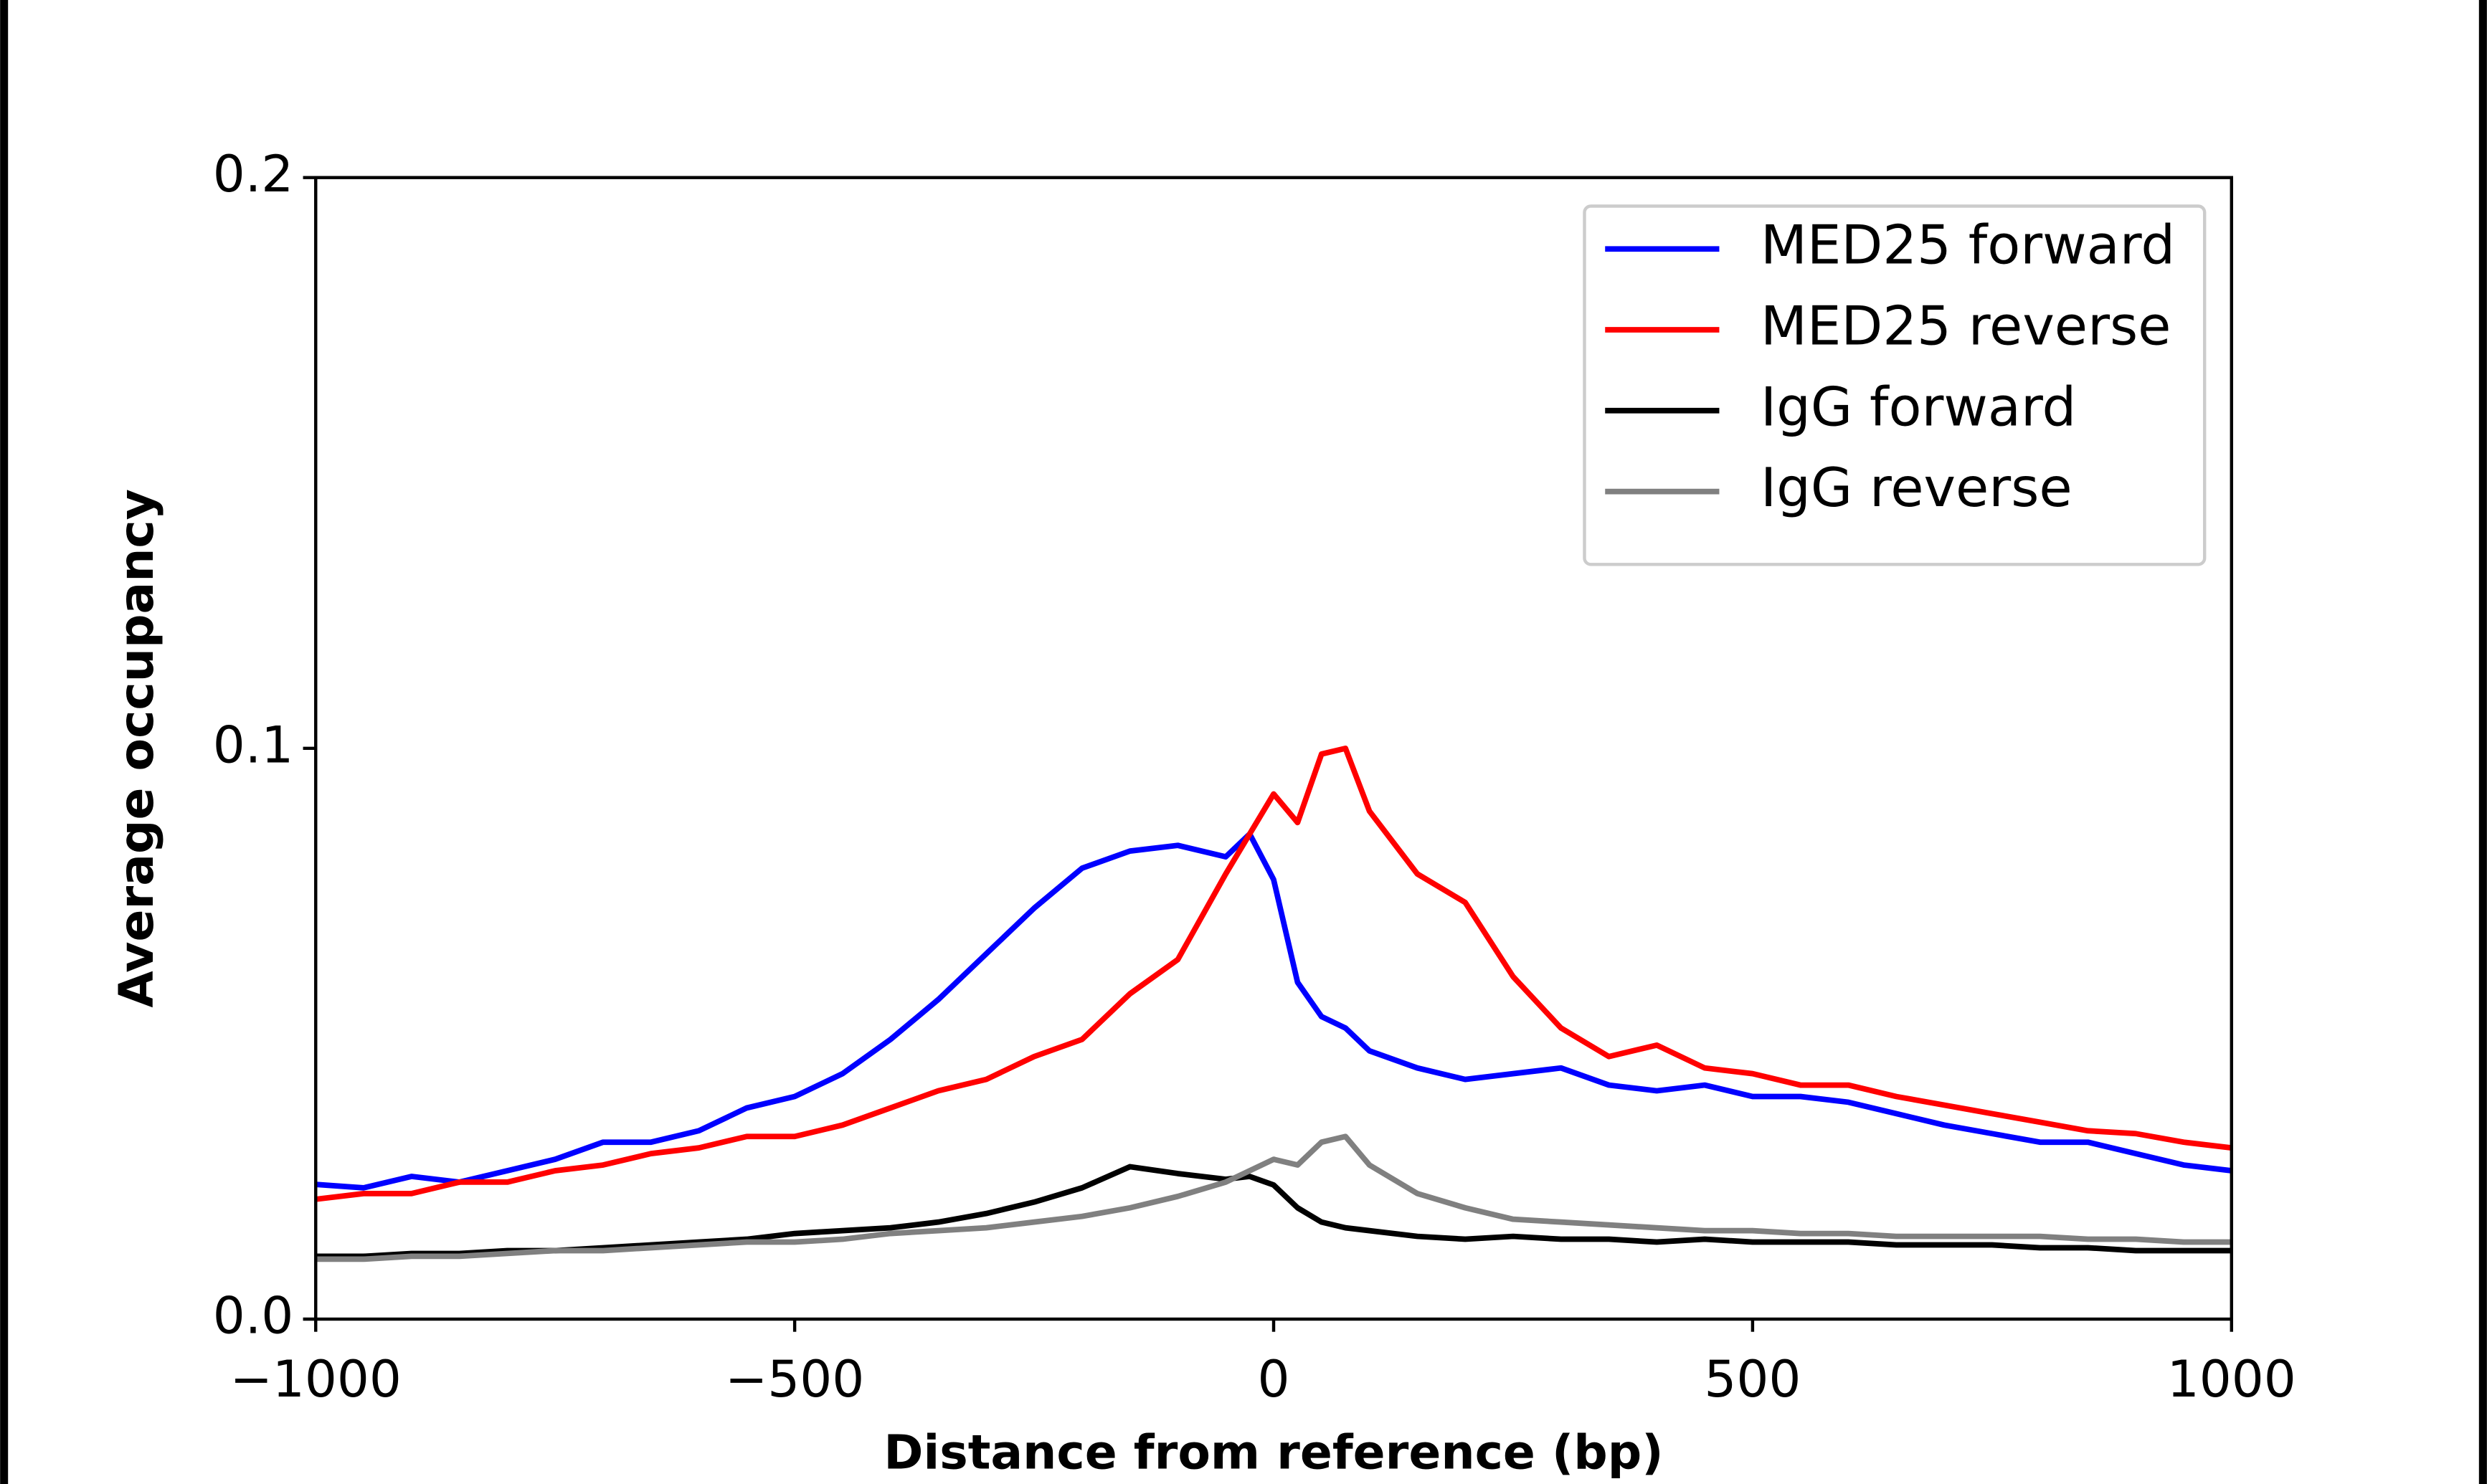 The height and width of the screenshot is (1484, 2487). What do you see at coordinates (254, 174) in the screenshot?
I see `y-tick-label: 0.2` at bounding box center [254, 174].